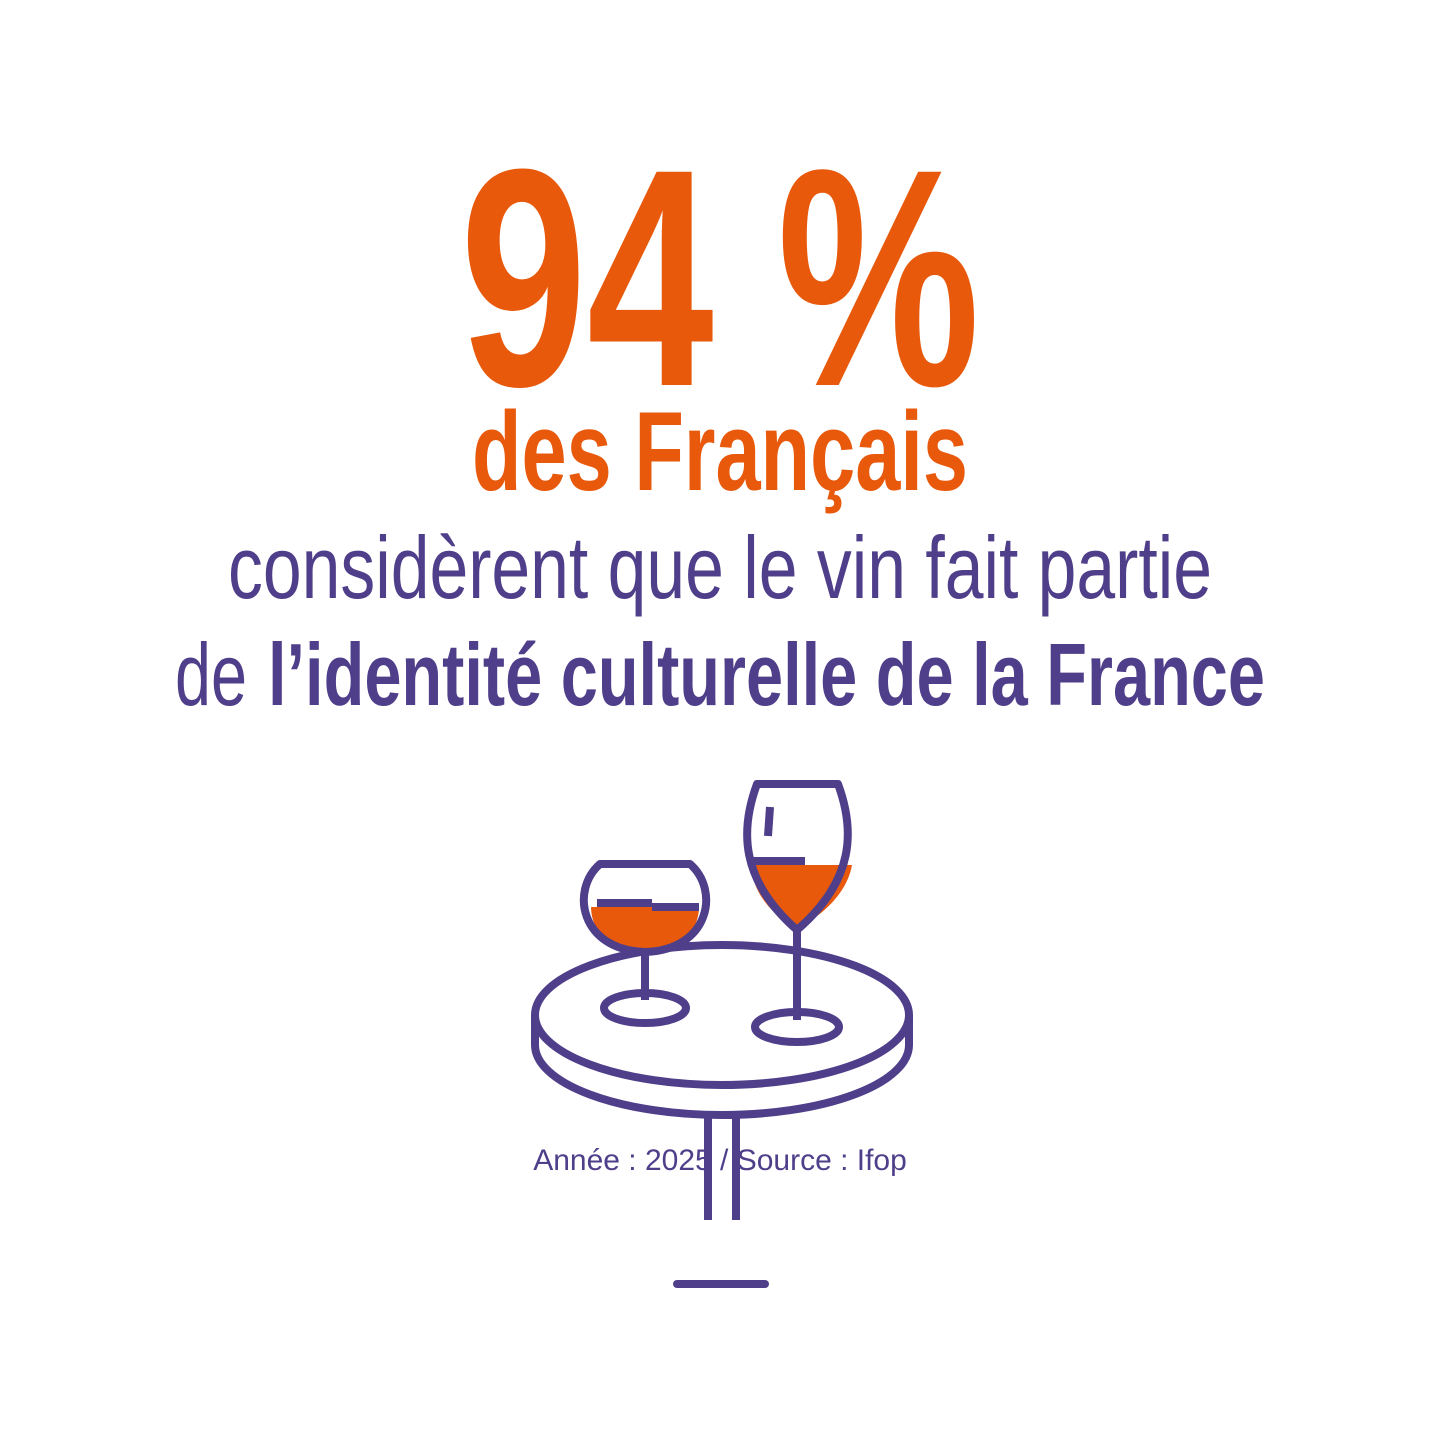  I want to click on glass-highlight, so click(769, 821).